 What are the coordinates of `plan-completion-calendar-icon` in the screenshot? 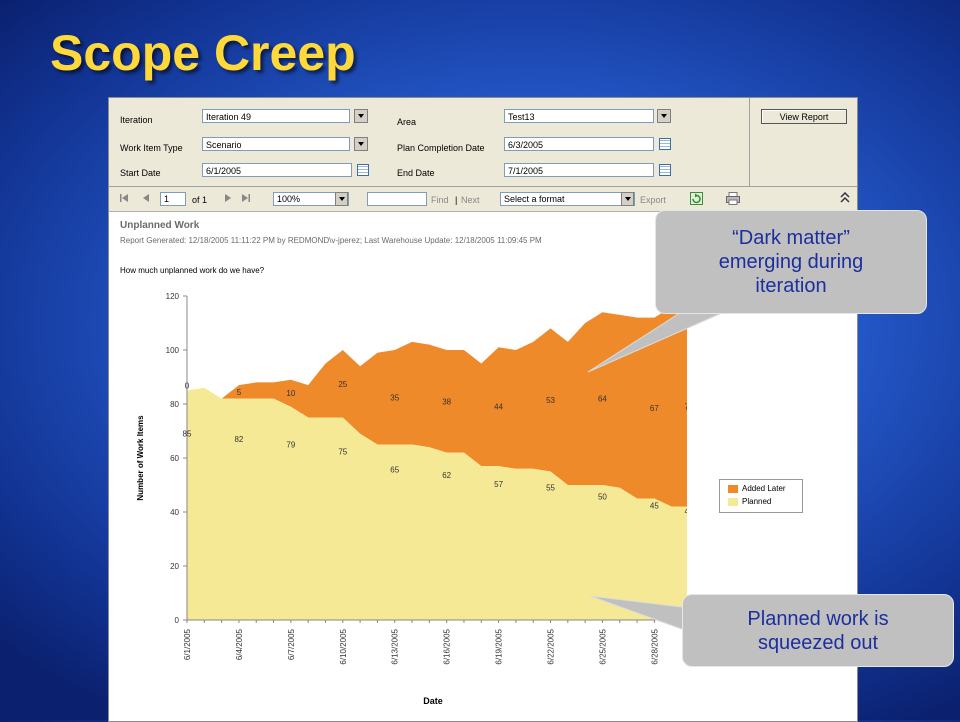 It's located at (665, 144).